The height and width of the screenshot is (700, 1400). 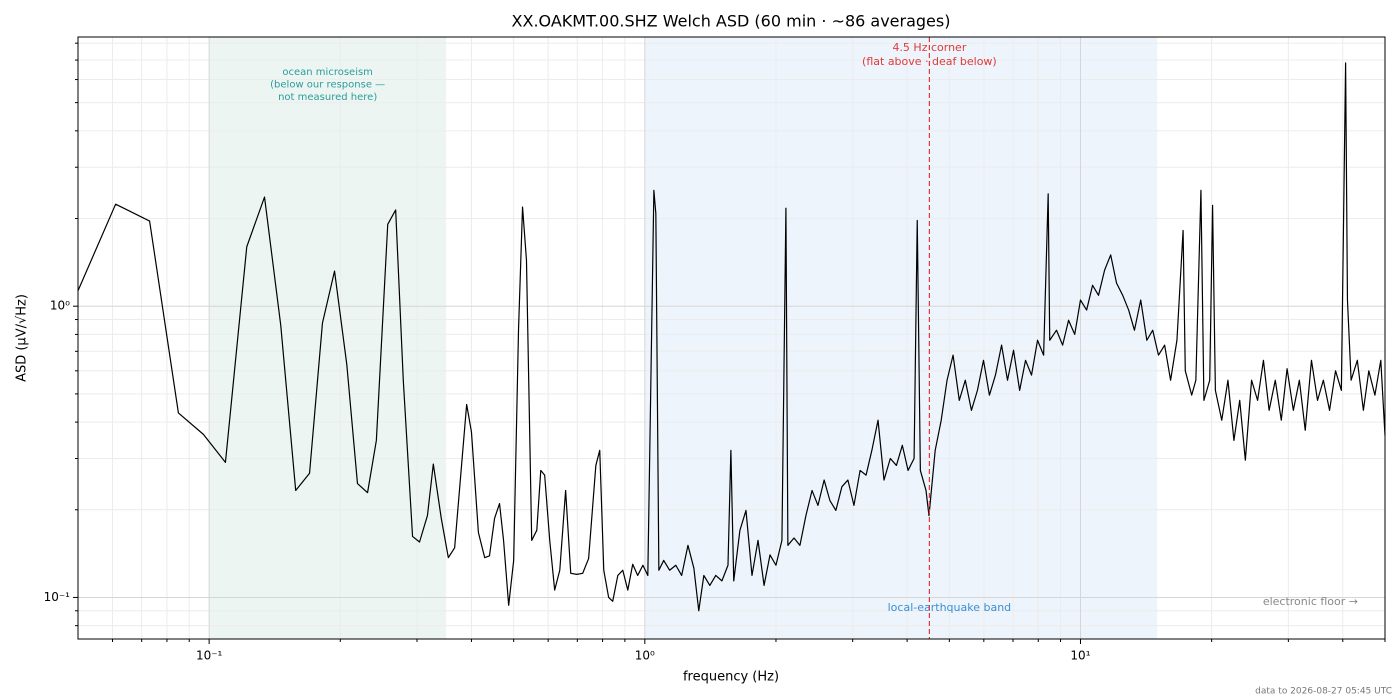 What do you see at coordinates (950, 607) in the screenshot?
I see `band-label: local-earthquake band` at bounding box center [950, 607].